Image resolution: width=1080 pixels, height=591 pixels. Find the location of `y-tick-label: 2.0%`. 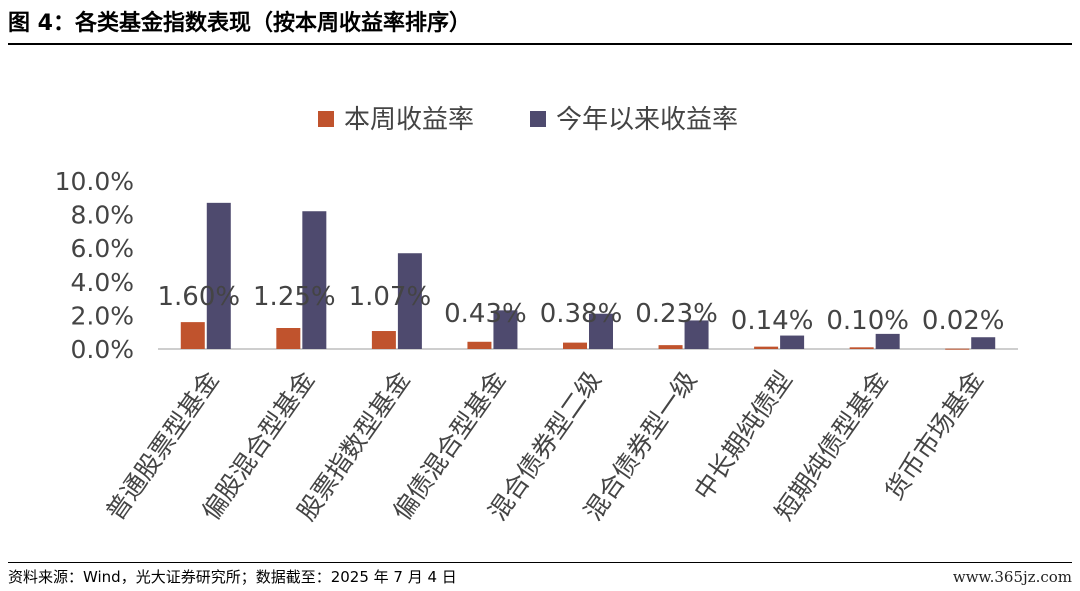

y-tick-label: 2.0% is located at coordinates (102, 315).